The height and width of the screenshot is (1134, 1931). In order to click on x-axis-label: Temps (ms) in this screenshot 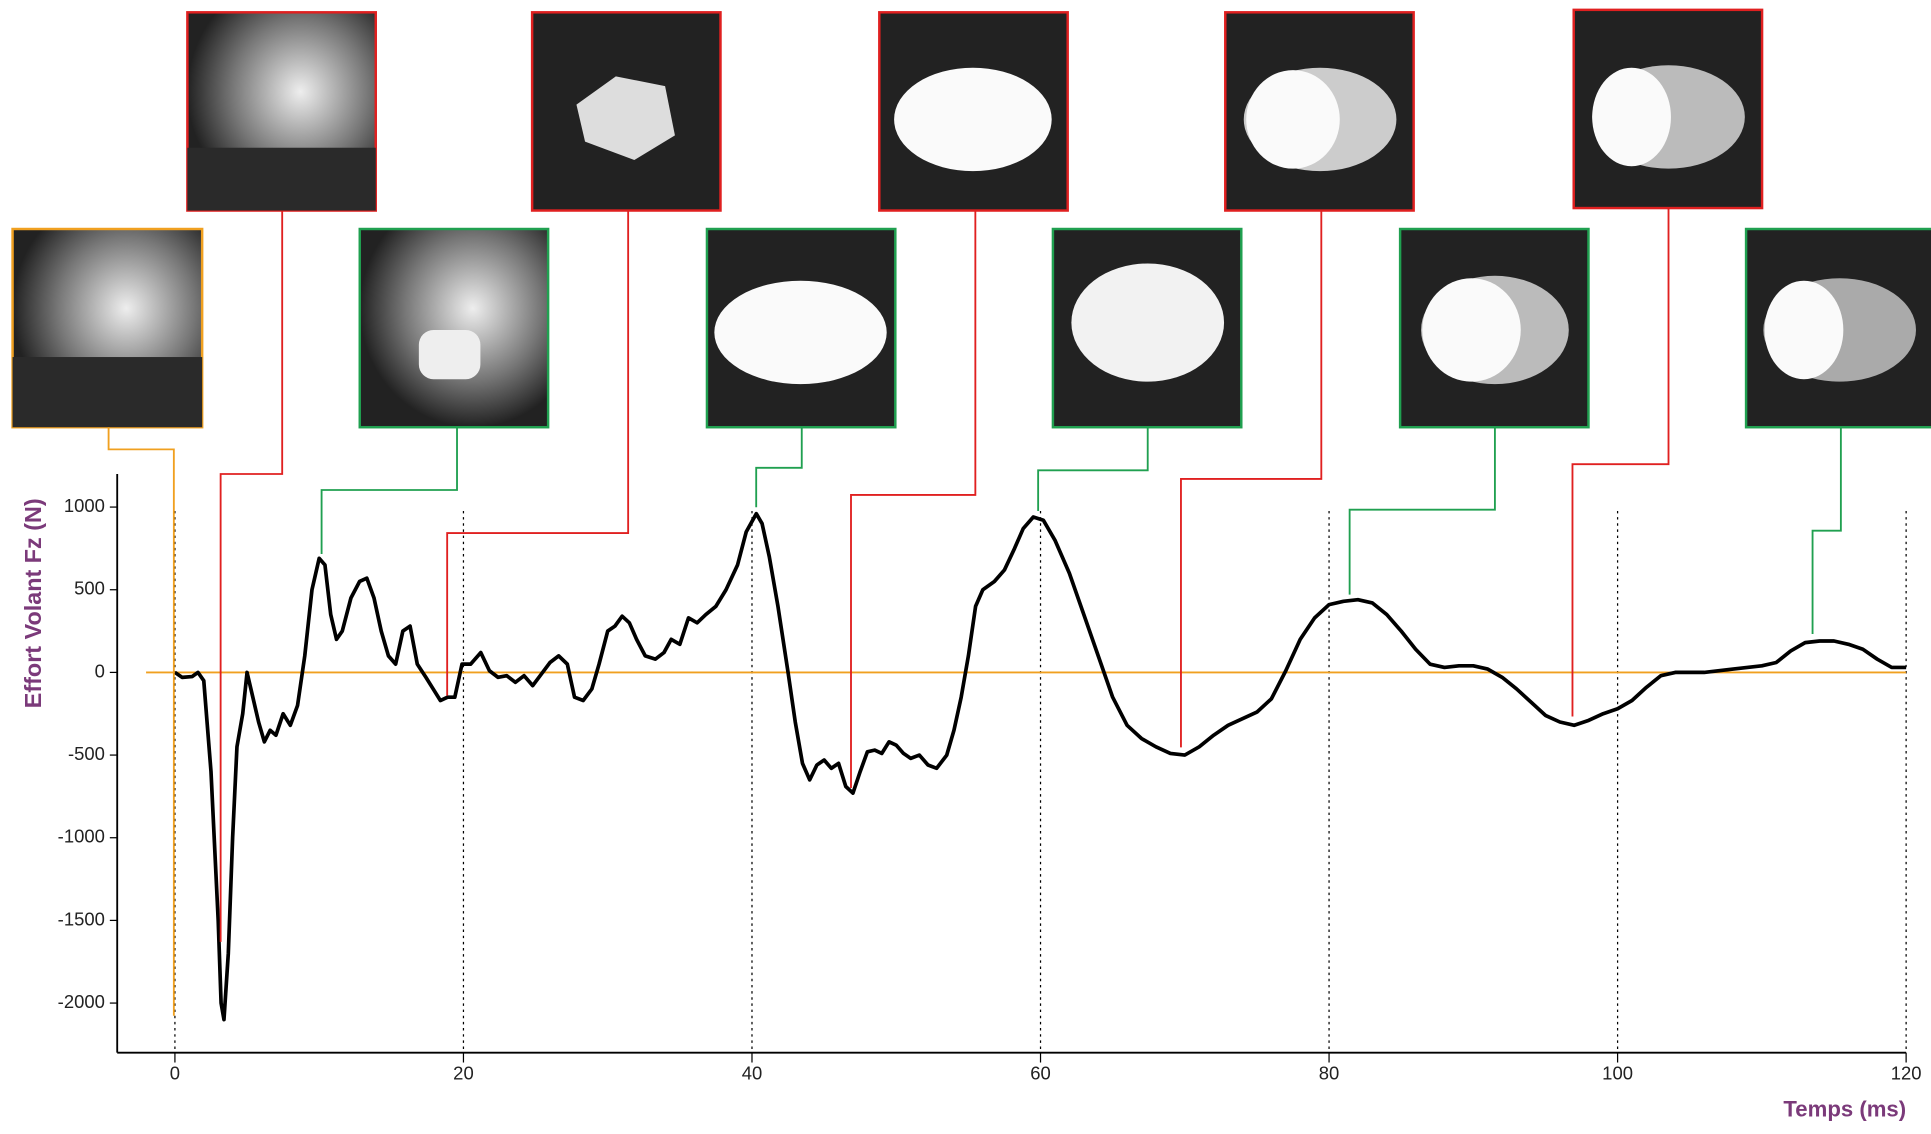, I will do `click(1844, 1108)`.